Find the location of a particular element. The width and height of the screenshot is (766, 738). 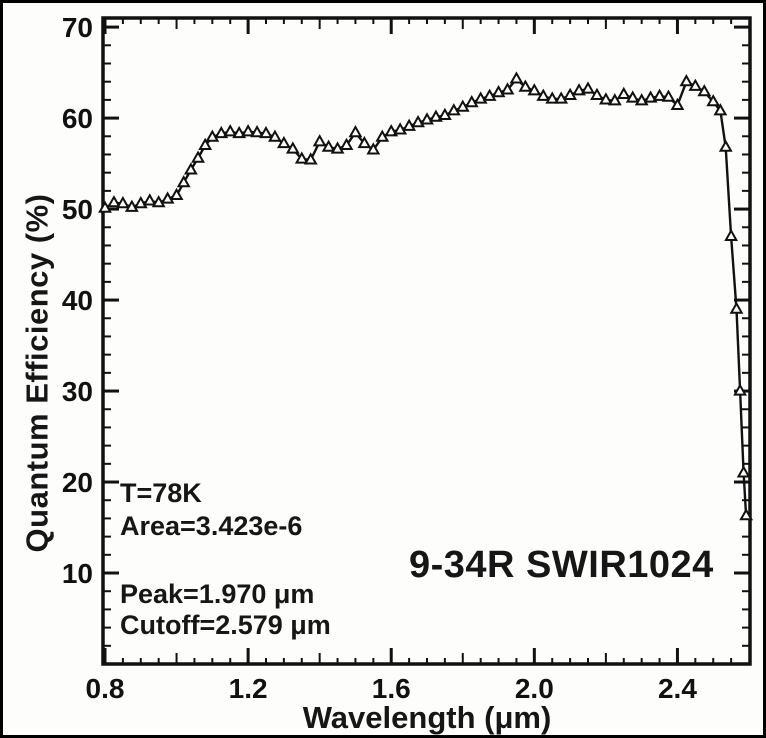

y-tick-label: 40 is located at coordinates (77, 300).